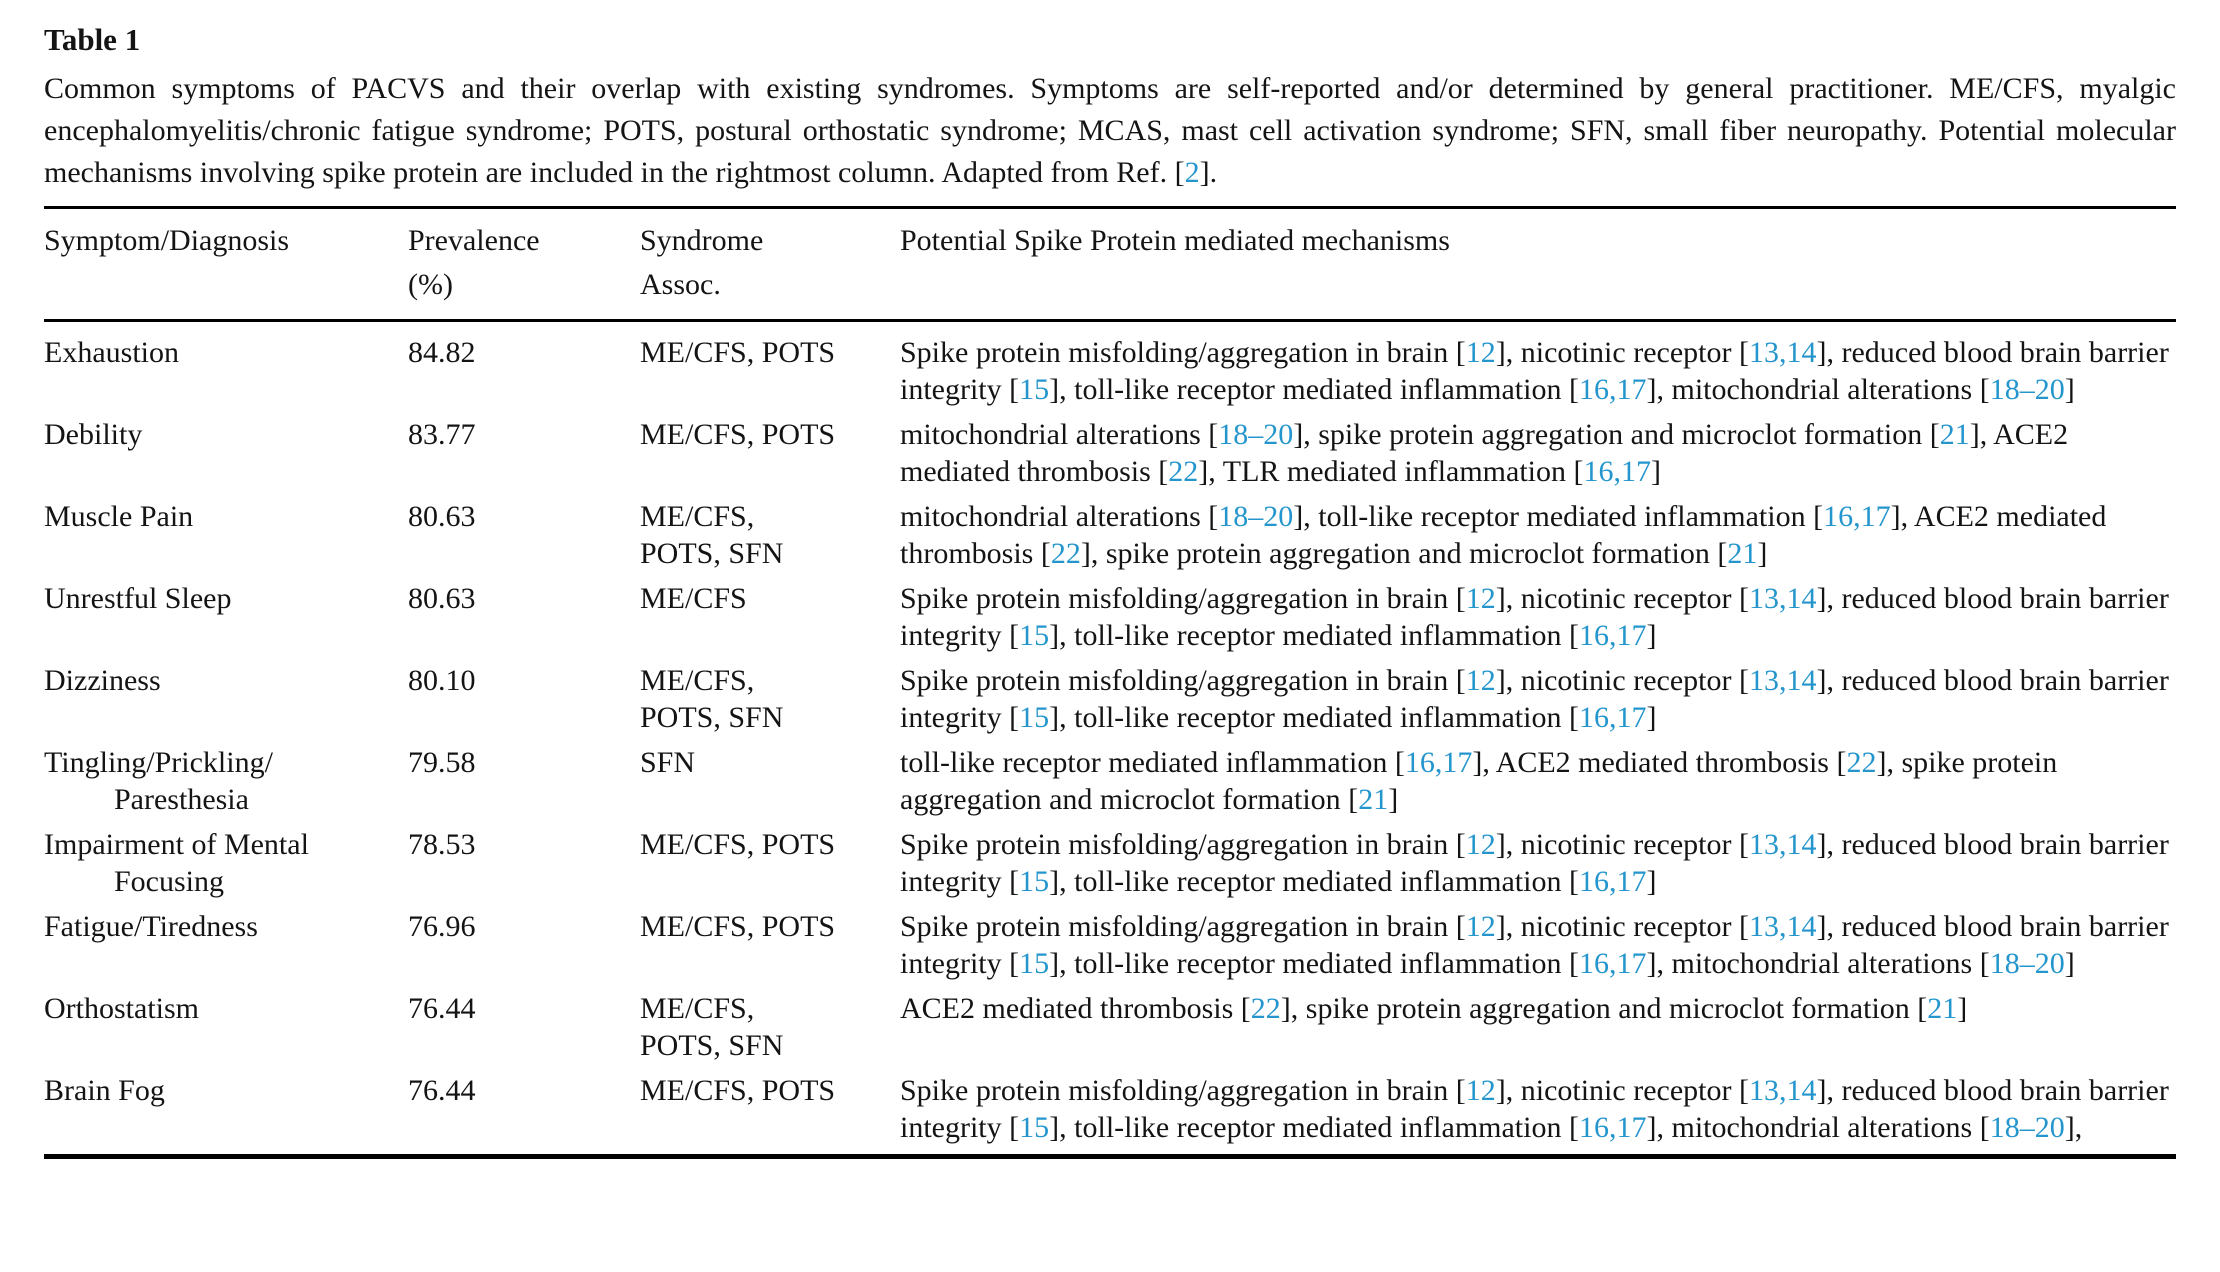  Describe the element at coordinates (93, 434) in the screenshot. I see `symptom-cell: Debility` at that location.